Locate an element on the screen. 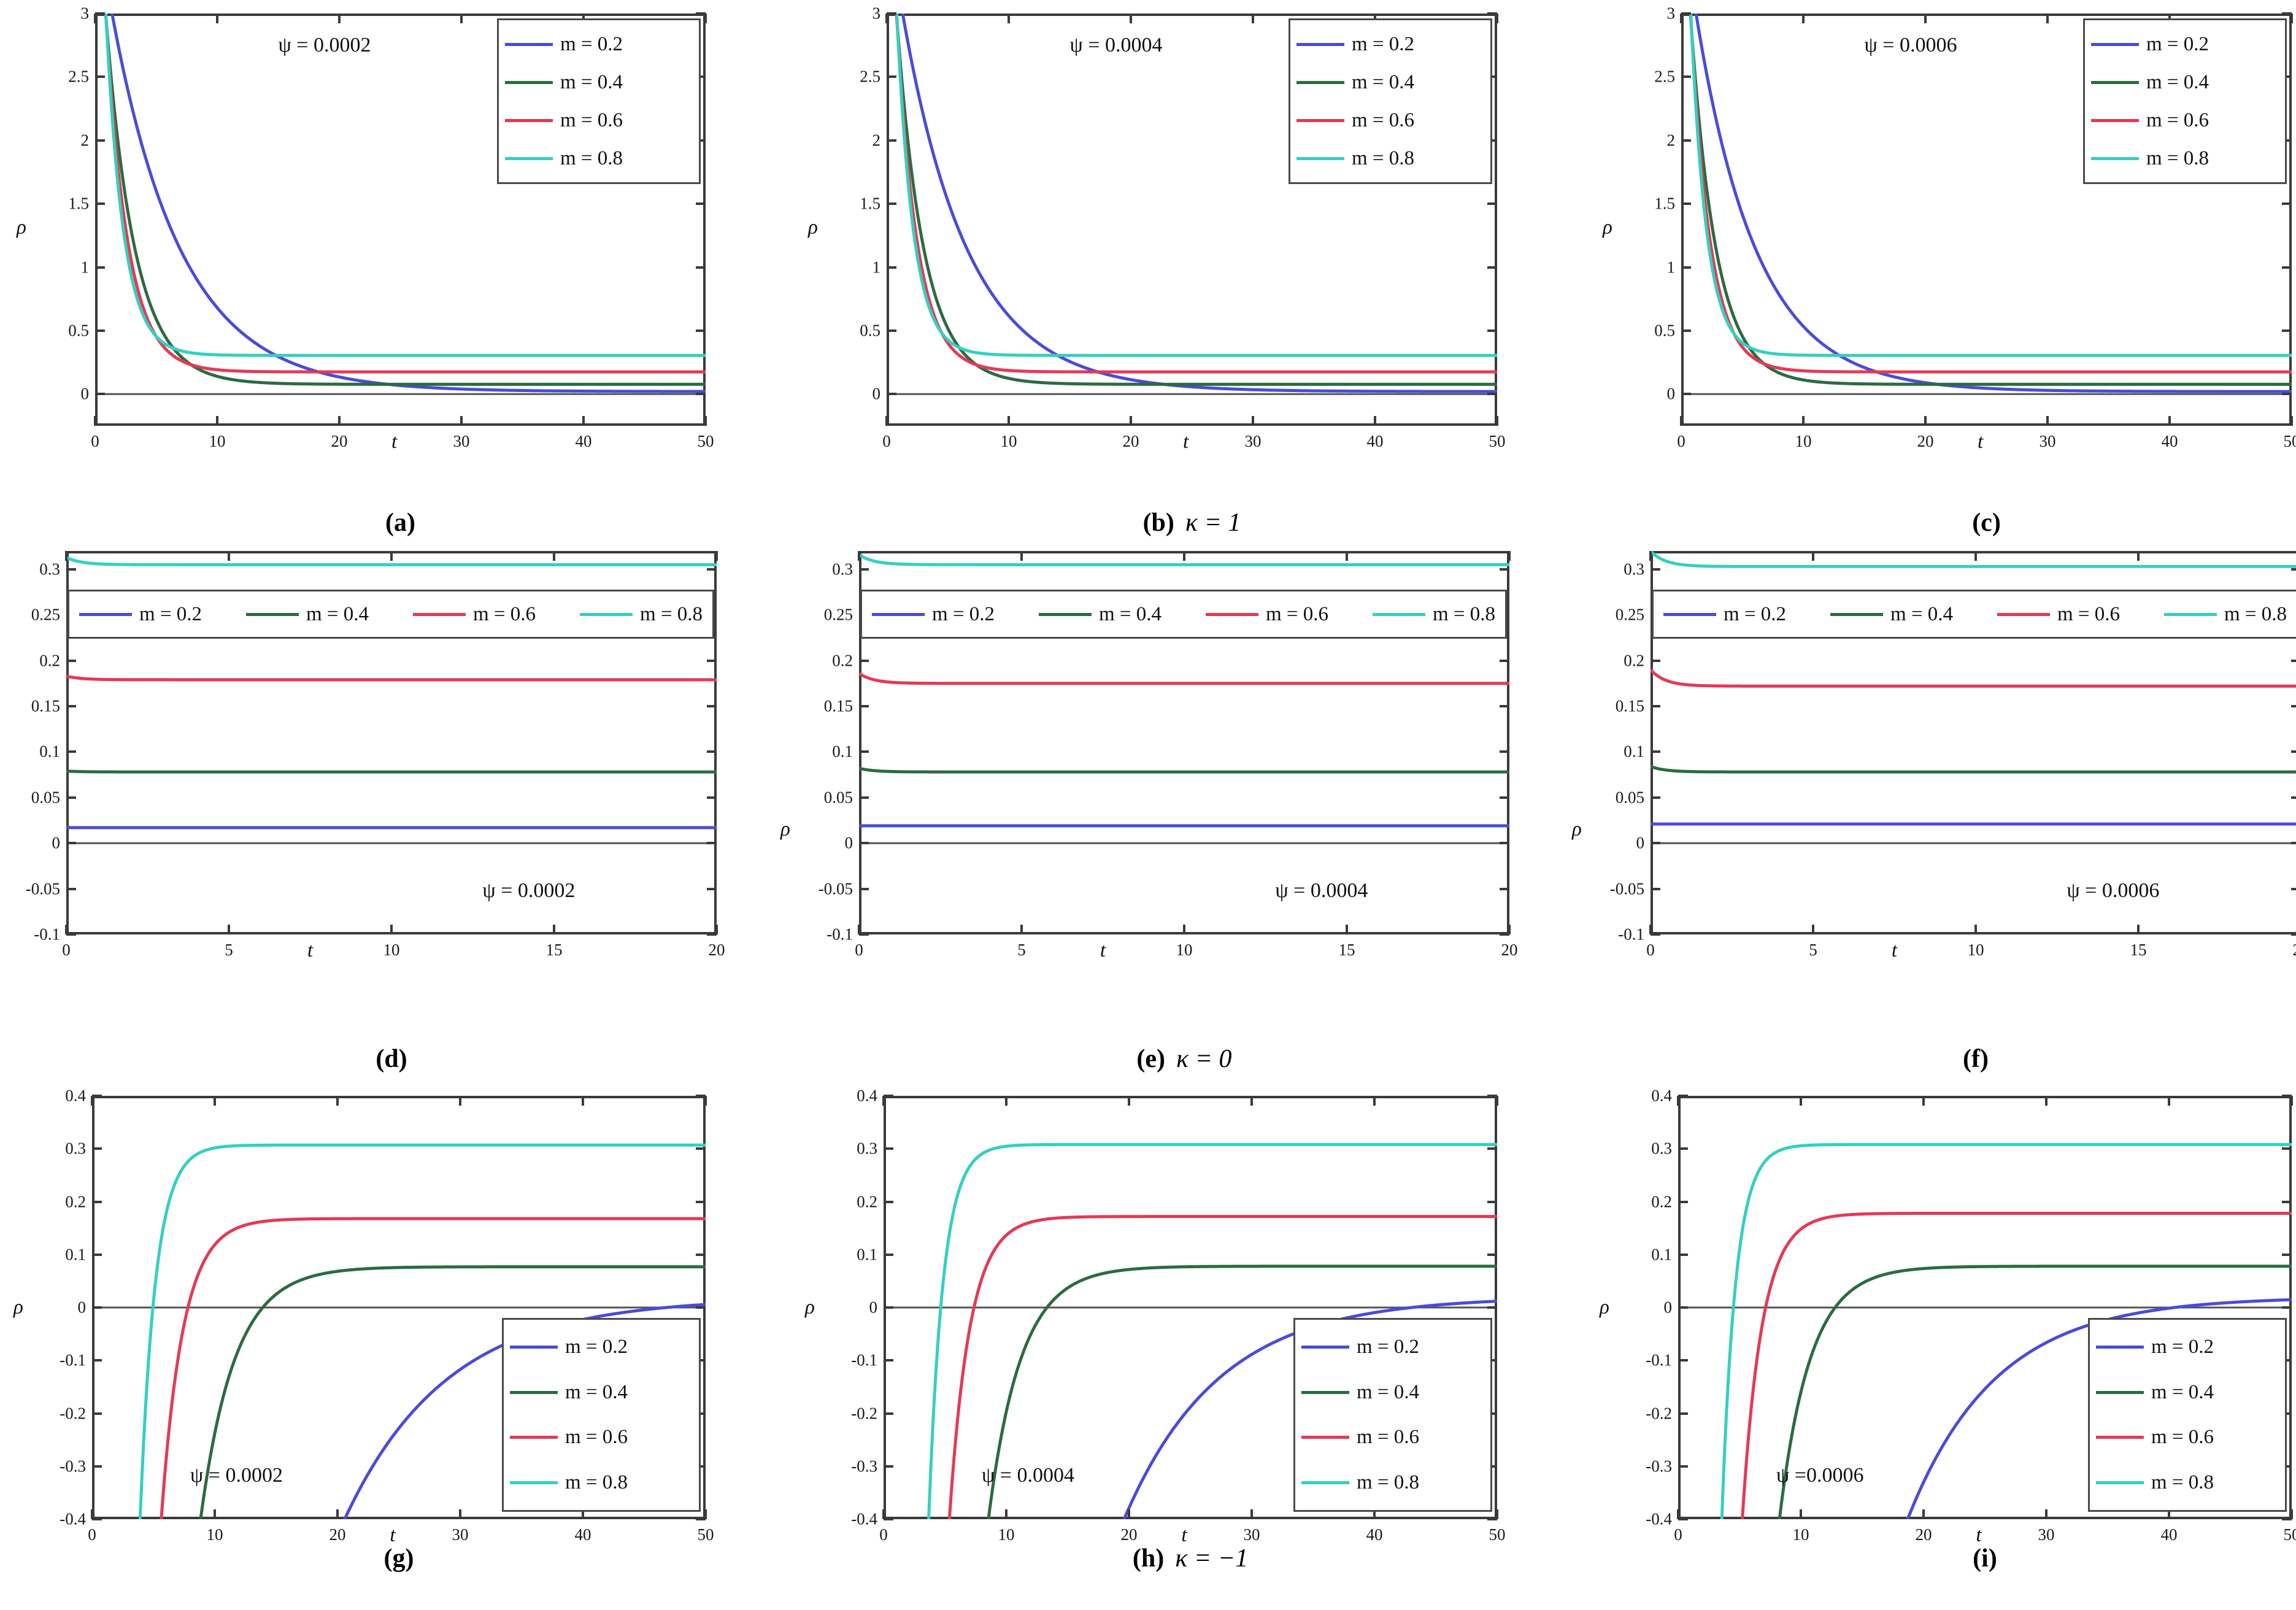  legend-swatch-m06 is located at coordinates (2023, 614).